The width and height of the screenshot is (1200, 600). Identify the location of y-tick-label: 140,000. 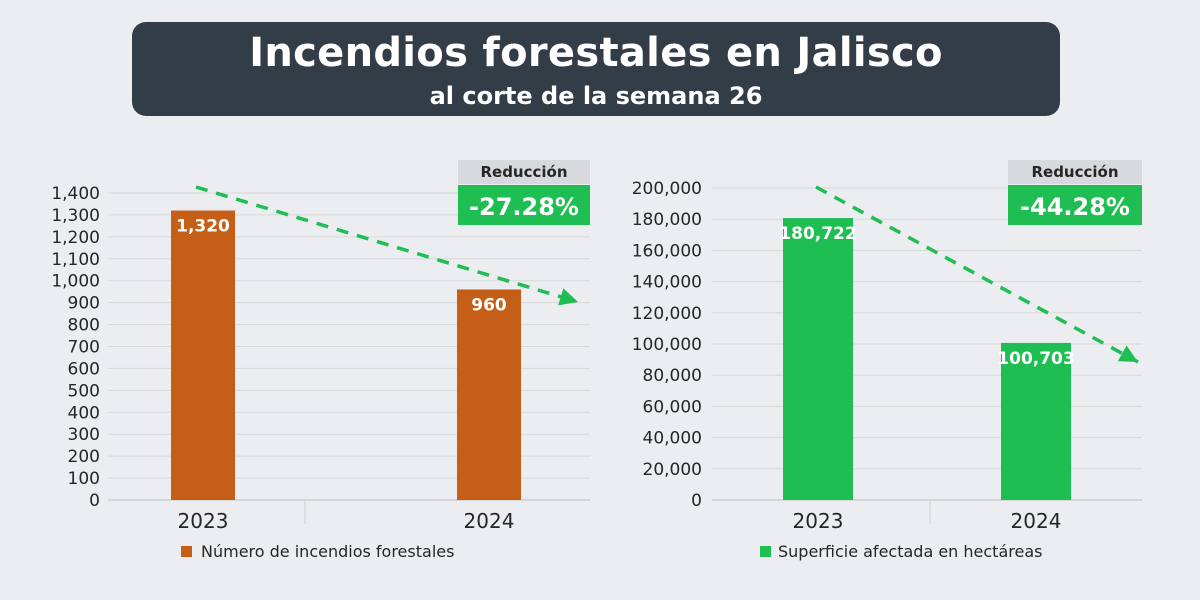
(667, 283).